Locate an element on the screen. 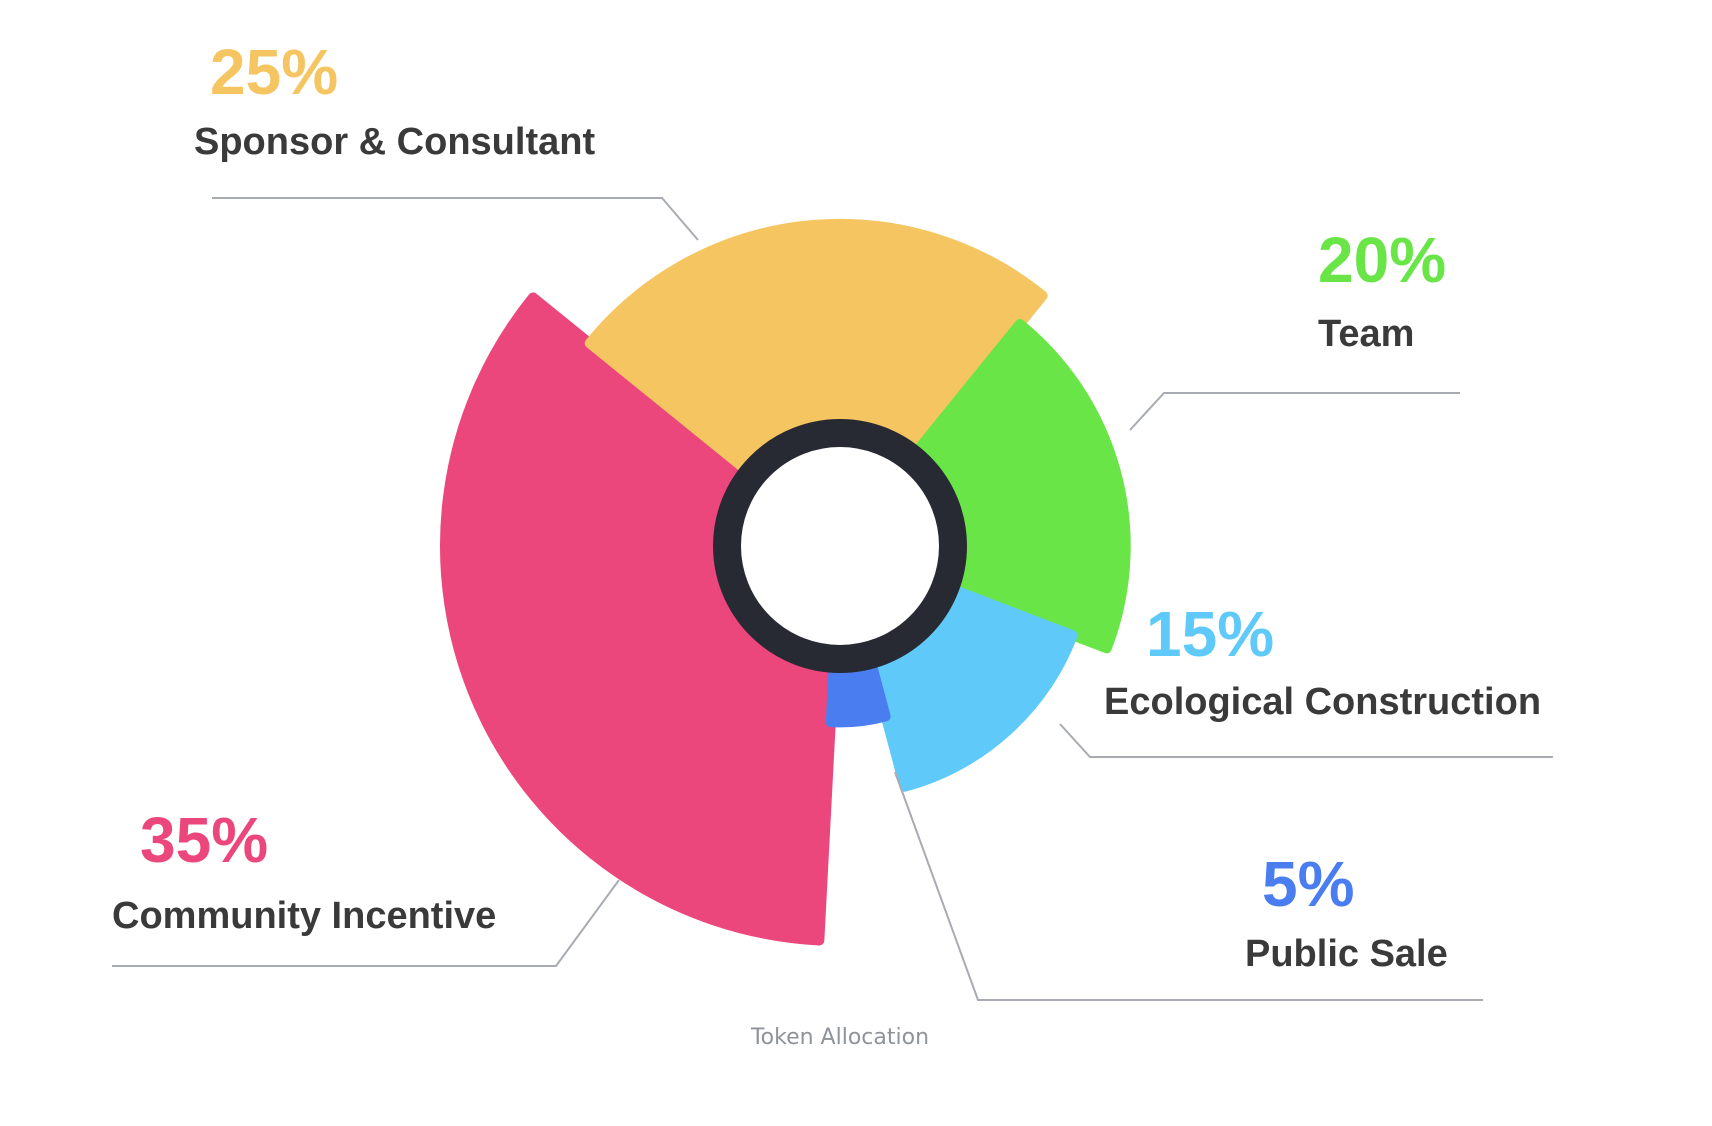 The height and width of the screenshot is (1126, 1712). leader-line-public-sale is located at coordinates (1188, 886).